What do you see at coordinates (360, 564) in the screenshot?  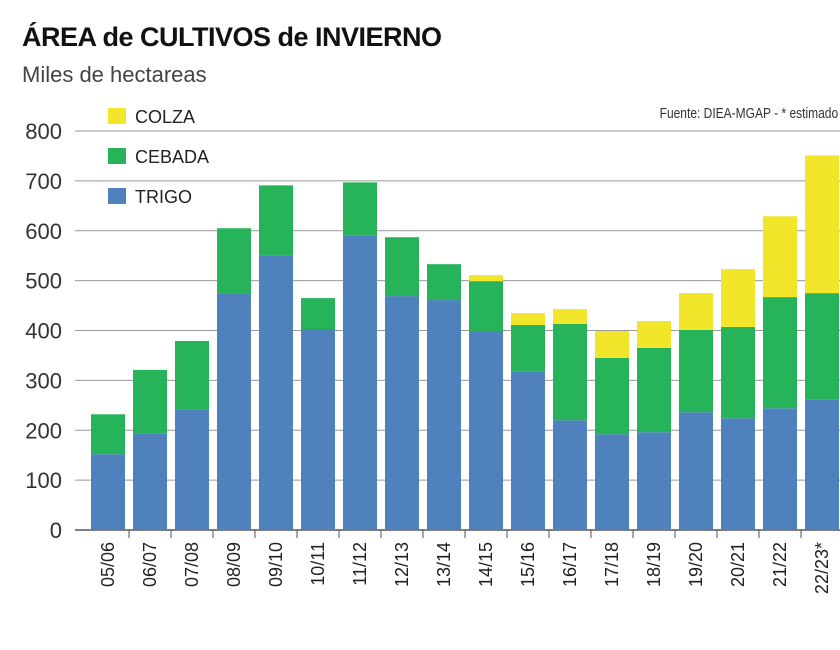 I see `x-tick-label: 11/12` at bounding box center [360, 564].